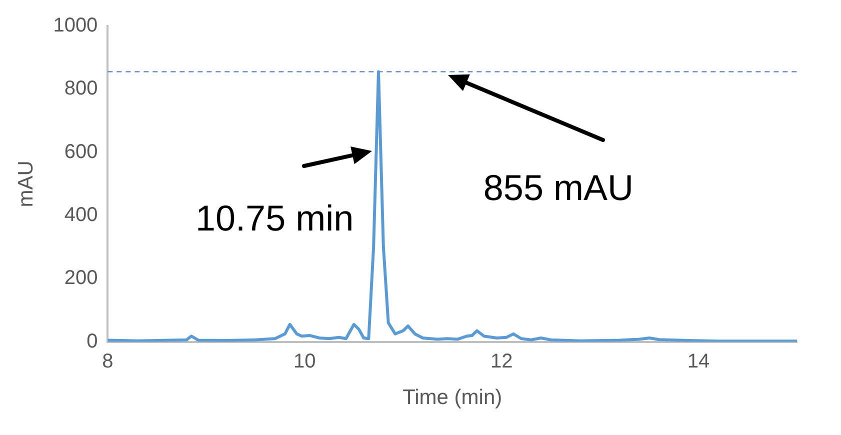  What do you see at coordinates (81, 151) in the screenshot?
I see `y-tick-label: 600` at bounding box center [81, 151].